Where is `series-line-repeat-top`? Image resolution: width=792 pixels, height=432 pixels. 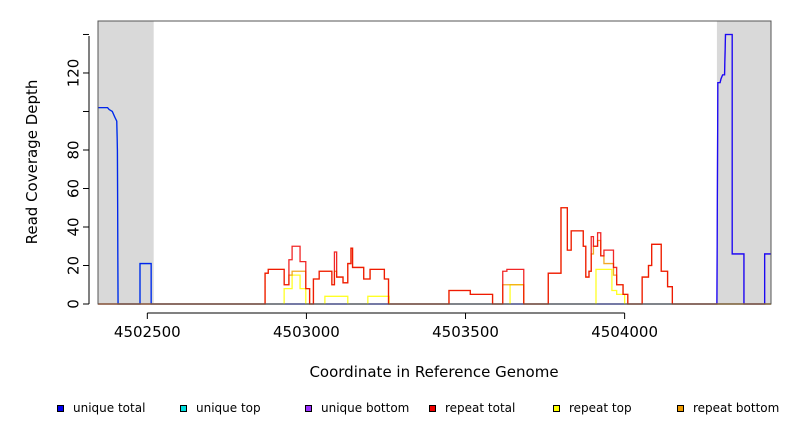
series-line-repeat-top is located at coordinates (434, 286).